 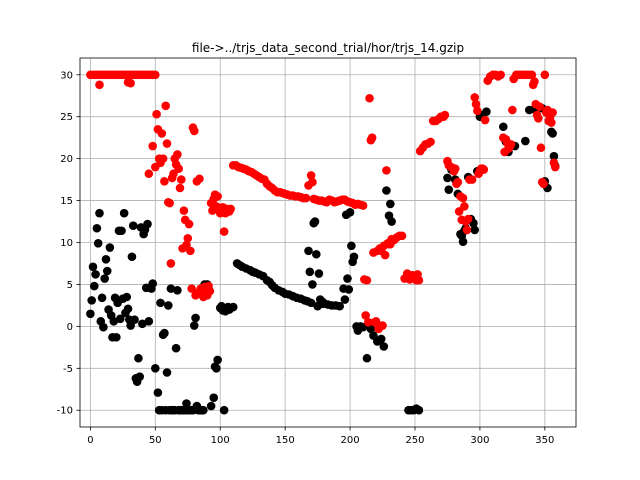 I want to click on y-tick-label: 10, so click(x=66, y=243).